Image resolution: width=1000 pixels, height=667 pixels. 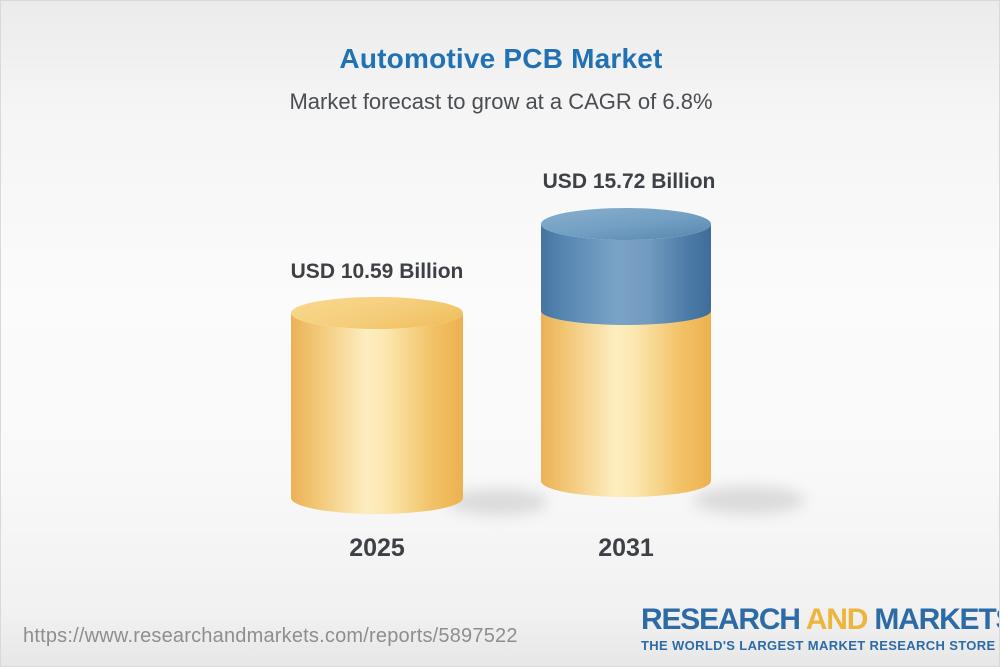 I want to click on value-label-2031: USD 15.72 Billion, so click(x=629, y=181).